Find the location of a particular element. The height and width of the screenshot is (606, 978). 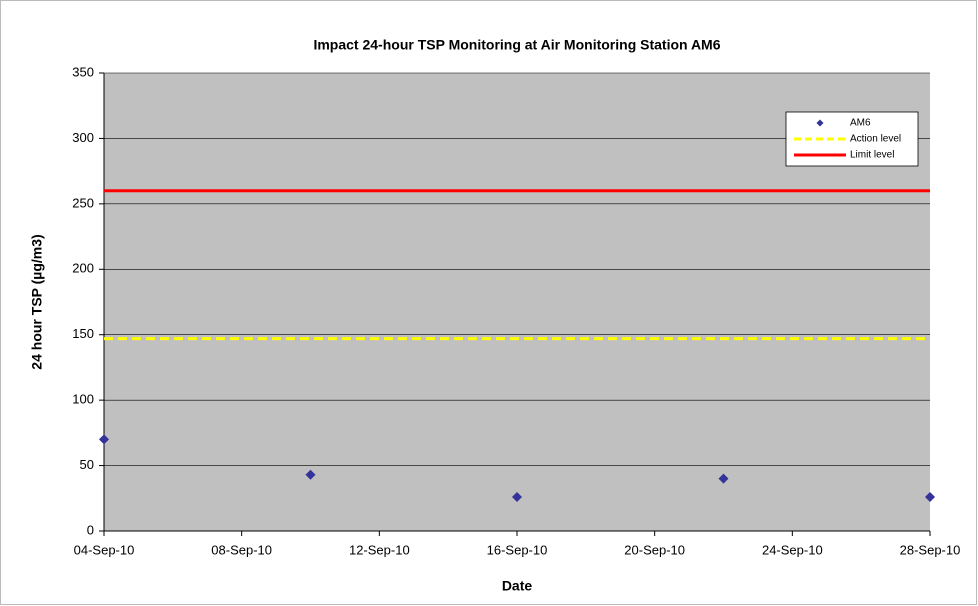

x-tick-label: 16-Sep-10 is located at coordinates (517, 549).